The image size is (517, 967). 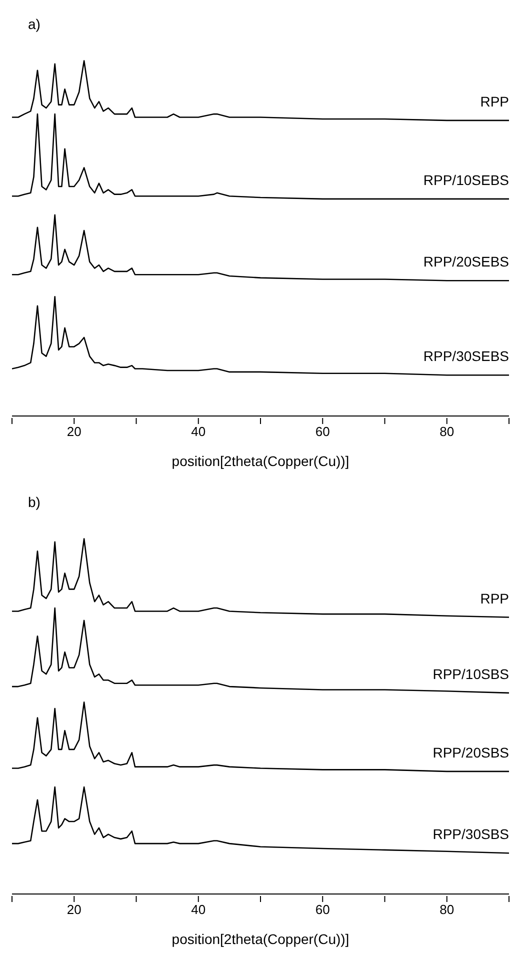 I want to click on series-label: RPP/30SEBS, so click(x=466, y=356).